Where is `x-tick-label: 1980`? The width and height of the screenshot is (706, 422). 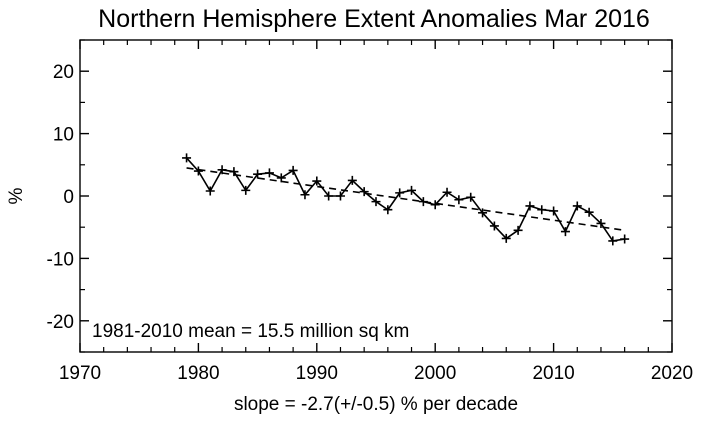 x-tick-label: 1980 is located at coordinates (198, 373).